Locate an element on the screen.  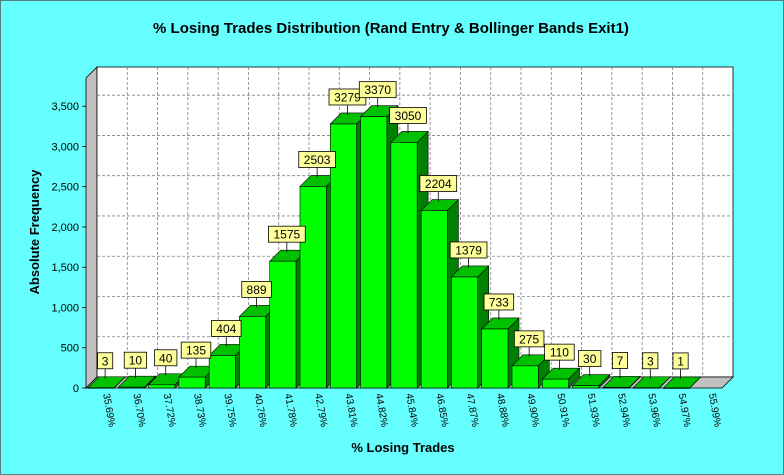
x-tick-label: 38.73% is located at coordinates (199, 410).